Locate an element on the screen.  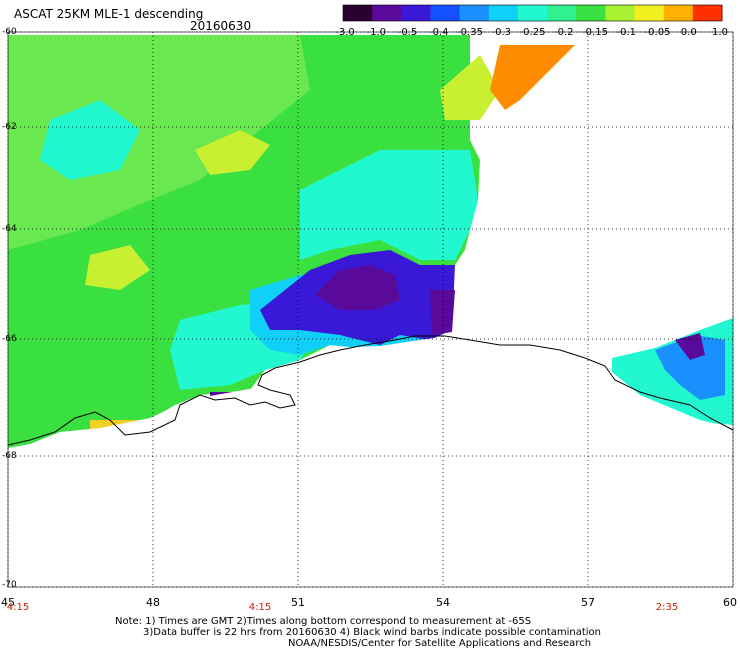
time-label-1: 4:15 is located at coordinates (18, 607).